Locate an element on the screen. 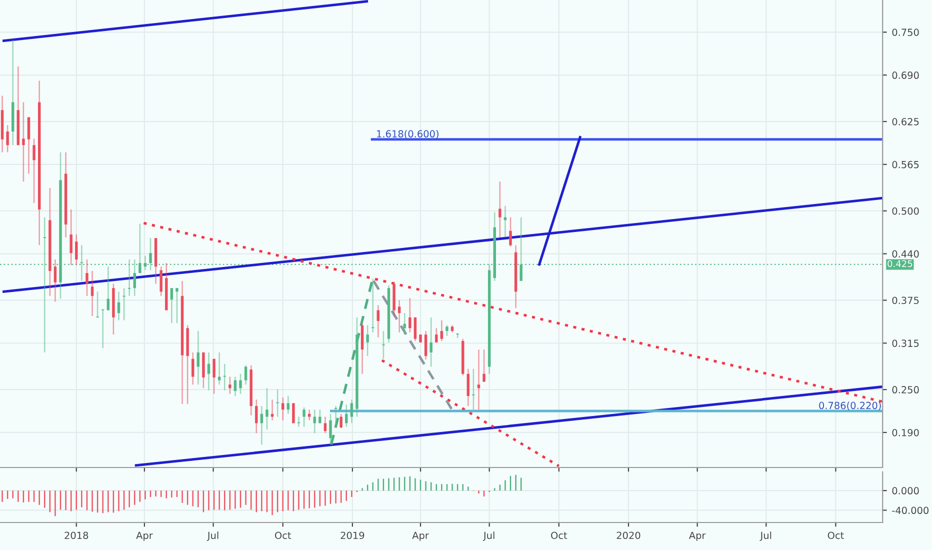 The height and width of the screenshot is (550, 932). y-tick-label: 0.375 is located at coordinates (905, 300).